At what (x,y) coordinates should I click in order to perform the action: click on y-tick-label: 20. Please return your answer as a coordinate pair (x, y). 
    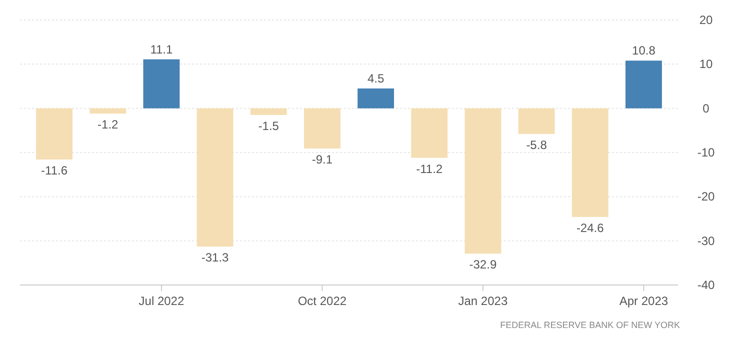
    Looking at the image, I should click on (706, 20).